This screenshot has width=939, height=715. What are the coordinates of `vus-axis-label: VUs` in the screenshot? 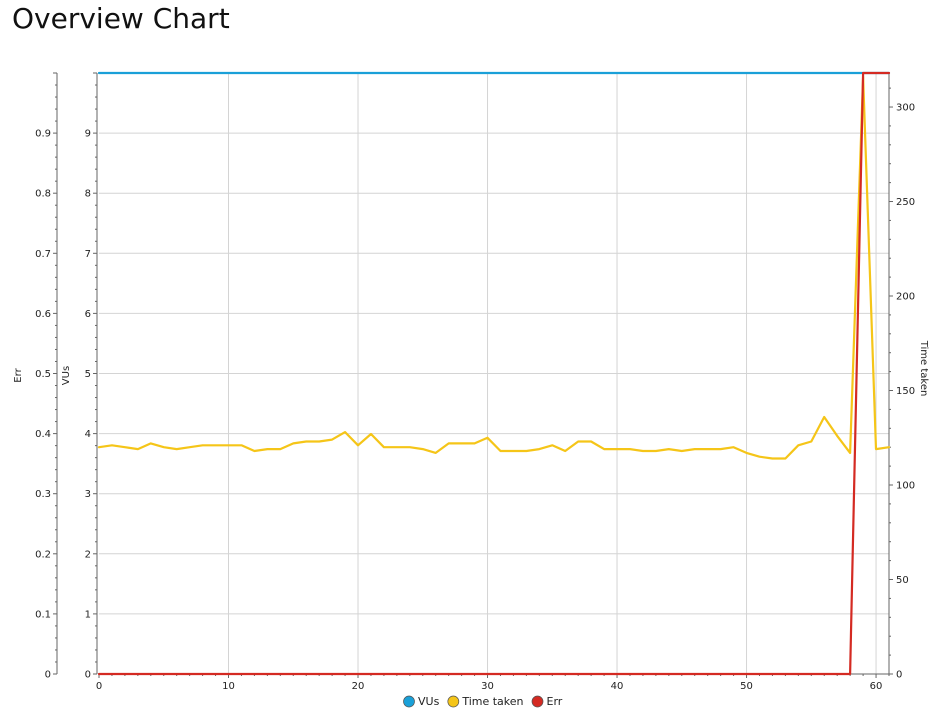 It's located at (66, 375).